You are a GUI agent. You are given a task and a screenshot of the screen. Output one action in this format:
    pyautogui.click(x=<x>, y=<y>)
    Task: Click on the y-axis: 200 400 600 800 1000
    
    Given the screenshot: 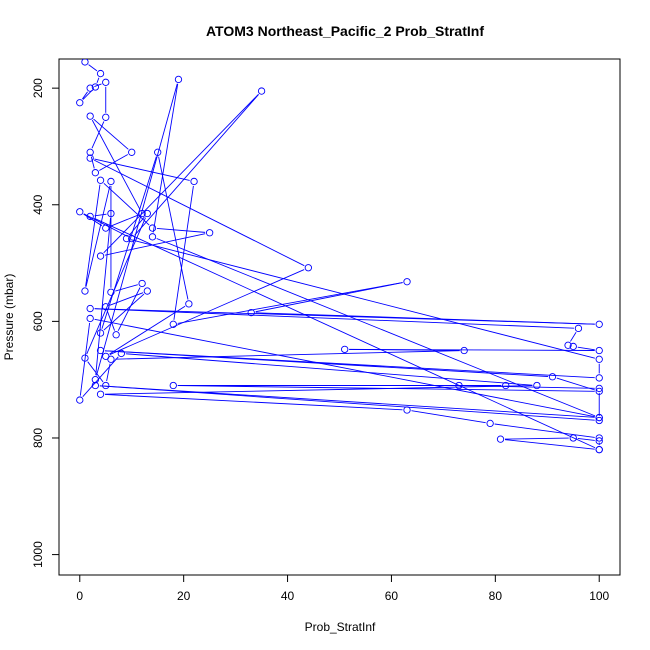 What is the action you would take?
    pyautogui.click(x=45, y=323)
    